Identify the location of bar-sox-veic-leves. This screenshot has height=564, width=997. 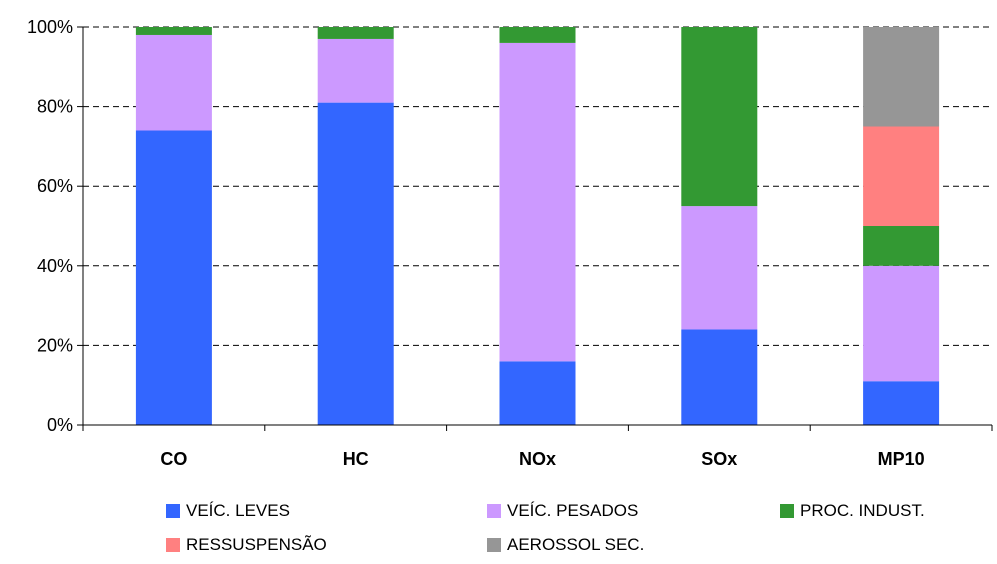
(719, 377).